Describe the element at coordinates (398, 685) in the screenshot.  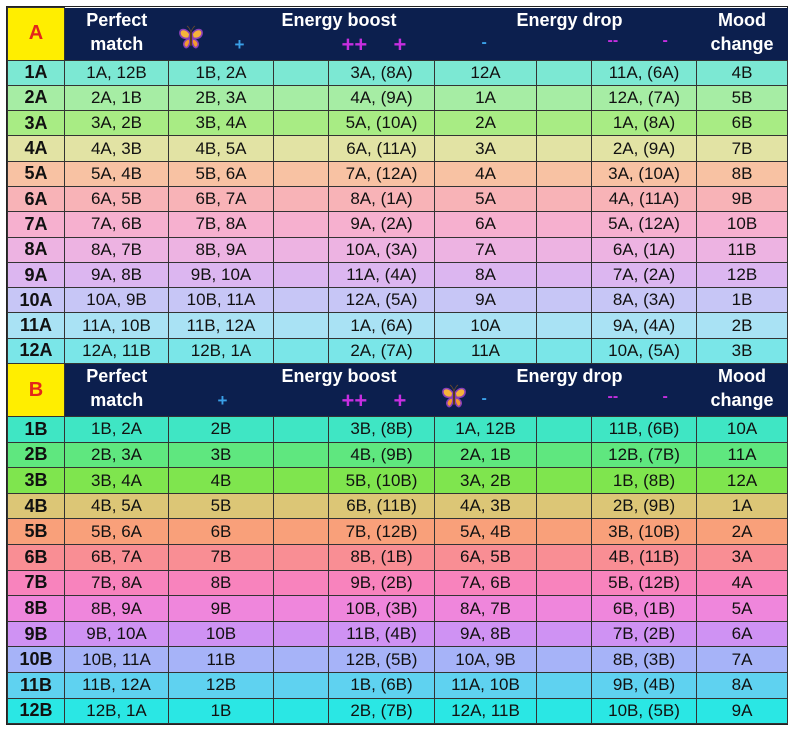
I see `table-row: 11B 11B, 12A 12B 1B, (6B) 11A, 10B 9B, (4B) 8A` at that location.